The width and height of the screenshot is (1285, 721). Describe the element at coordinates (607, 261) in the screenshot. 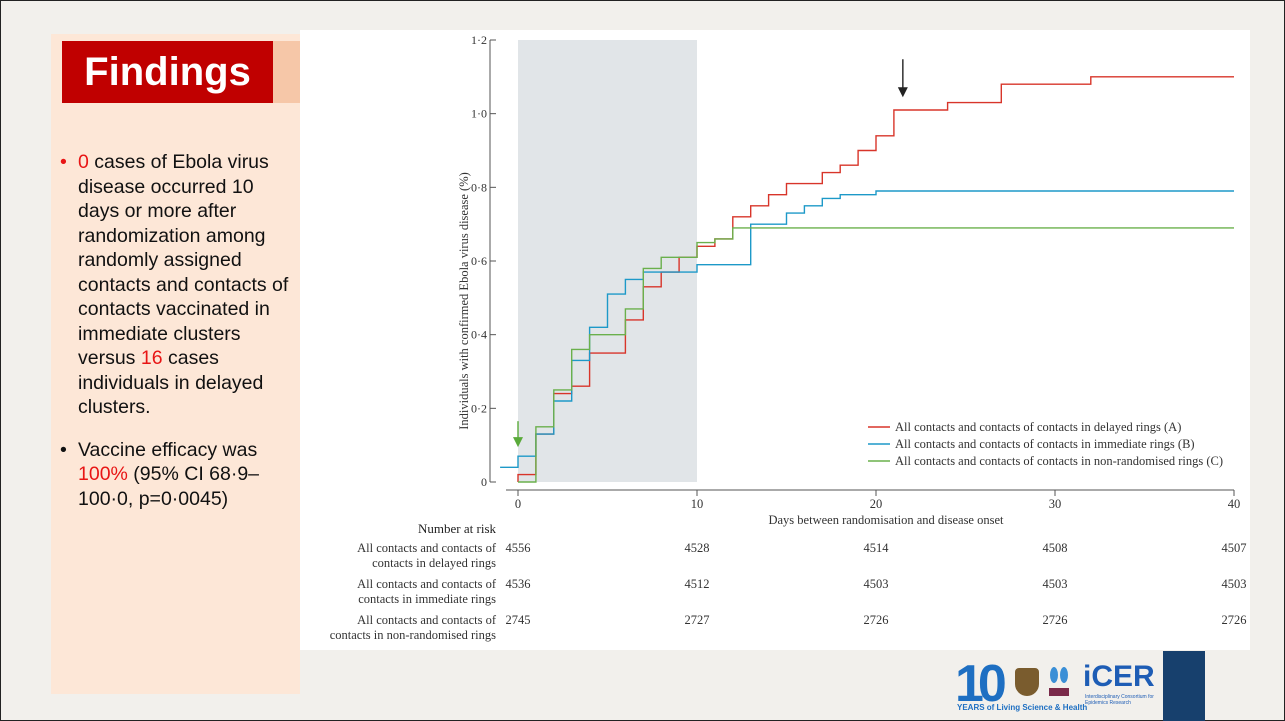

I see `shaded-region` at that location.